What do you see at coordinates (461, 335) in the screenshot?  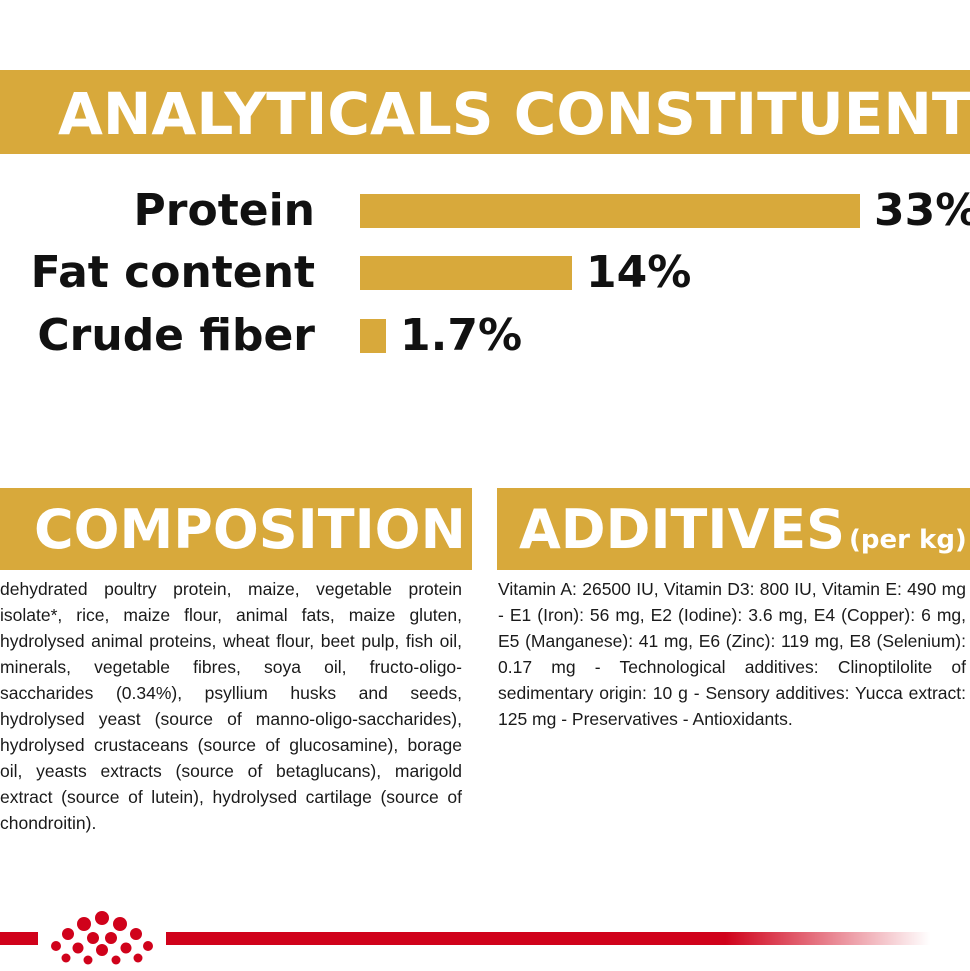 I see `bar-value-crude-fiber: 1.7%` at bounding box center [461, 335].